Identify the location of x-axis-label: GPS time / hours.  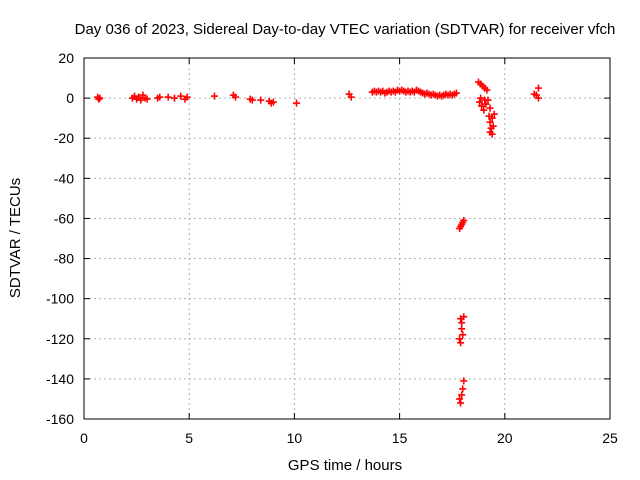
(345, 465).